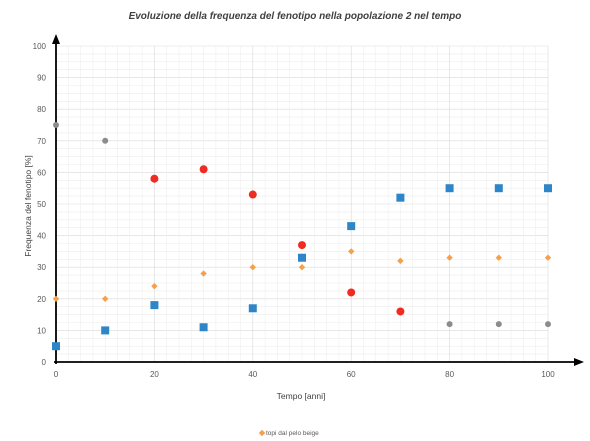  What do you see at coordinates (41, 172) in the screenshot?
I see `y-tick-label: 60` at bounding box center [41, 172].